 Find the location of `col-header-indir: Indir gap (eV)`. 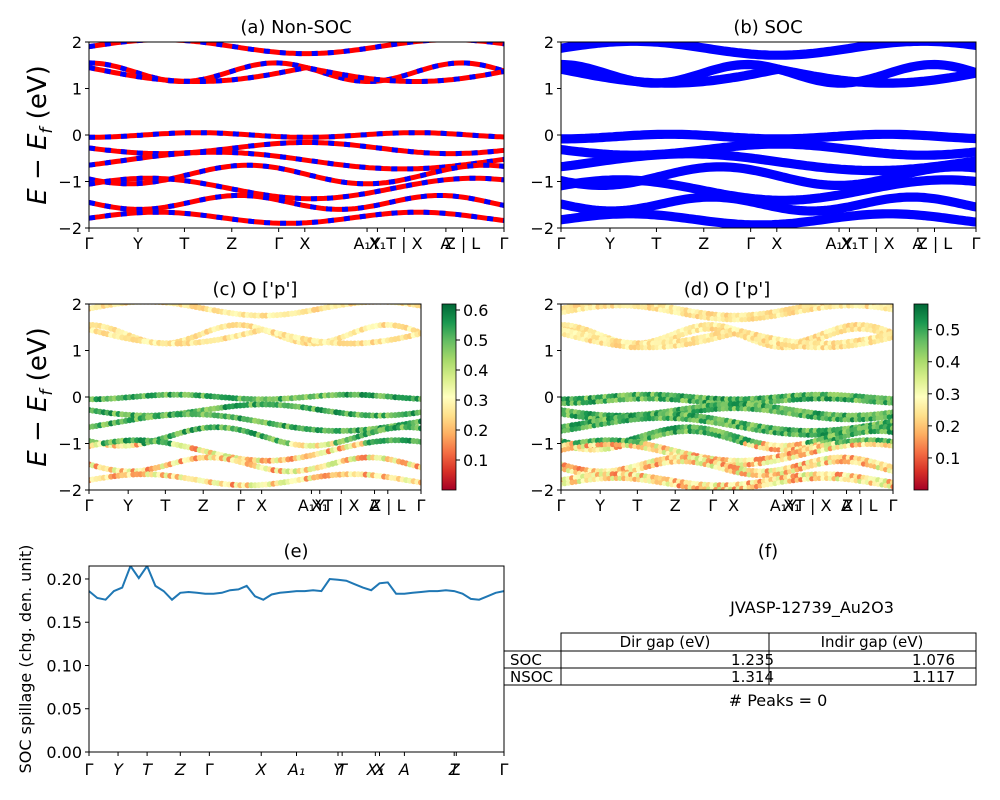

col-header-indir: Indir gap (eV) is located at coordinates (872, 642).